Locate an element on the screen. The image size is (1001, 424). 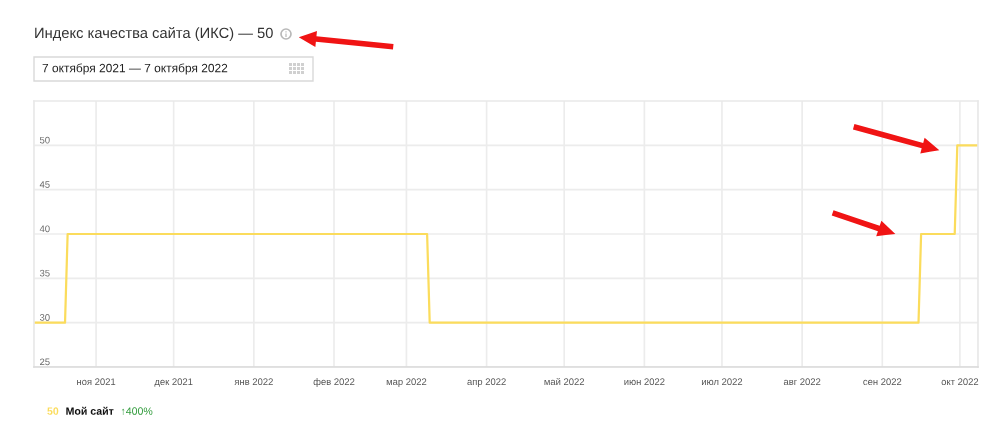
chart-subtitle: 7 октября 2021 — 7 октября 2022 is located at coordinates (135, 69).